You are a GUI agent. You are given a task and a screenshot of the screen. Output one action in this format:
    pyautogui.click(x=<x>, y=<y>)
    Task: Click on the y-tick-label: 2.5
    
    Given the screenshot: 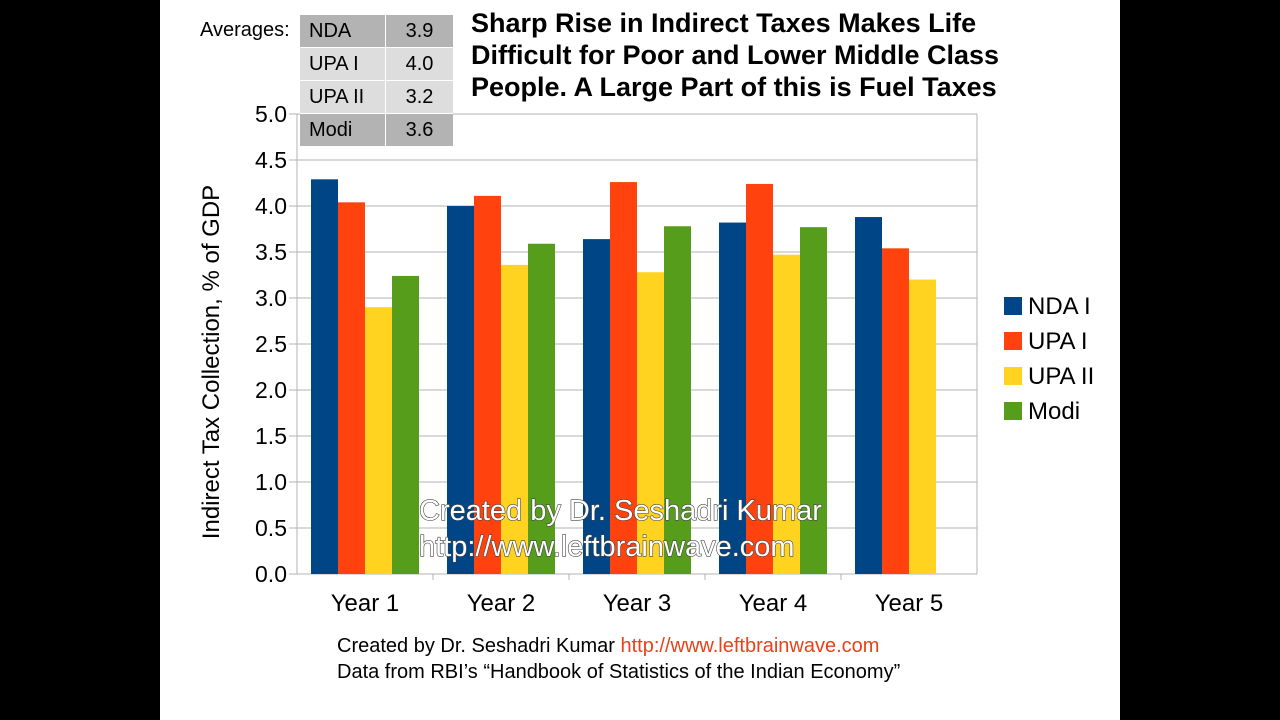 What is the action you would take?
    pyautogui.click(x=271, y=344)
    